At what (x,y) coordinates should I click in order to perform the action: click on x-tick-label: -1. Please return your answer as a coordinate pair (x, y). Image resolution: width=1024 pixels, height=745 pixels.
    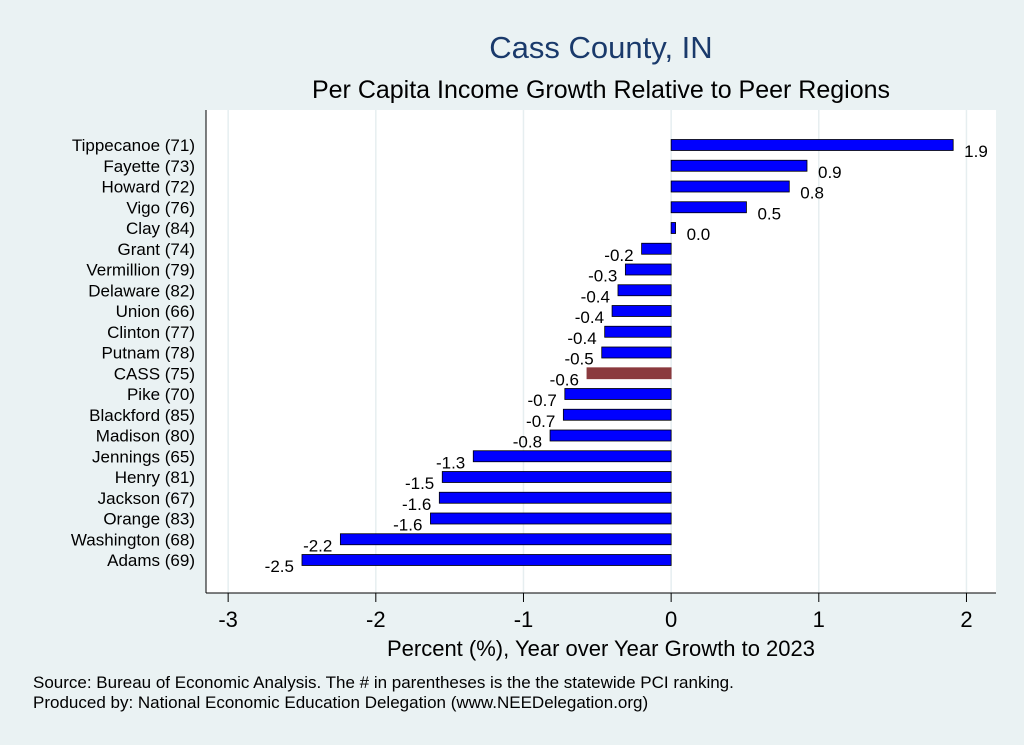
    Looking at the image, I should click on (524, 619).